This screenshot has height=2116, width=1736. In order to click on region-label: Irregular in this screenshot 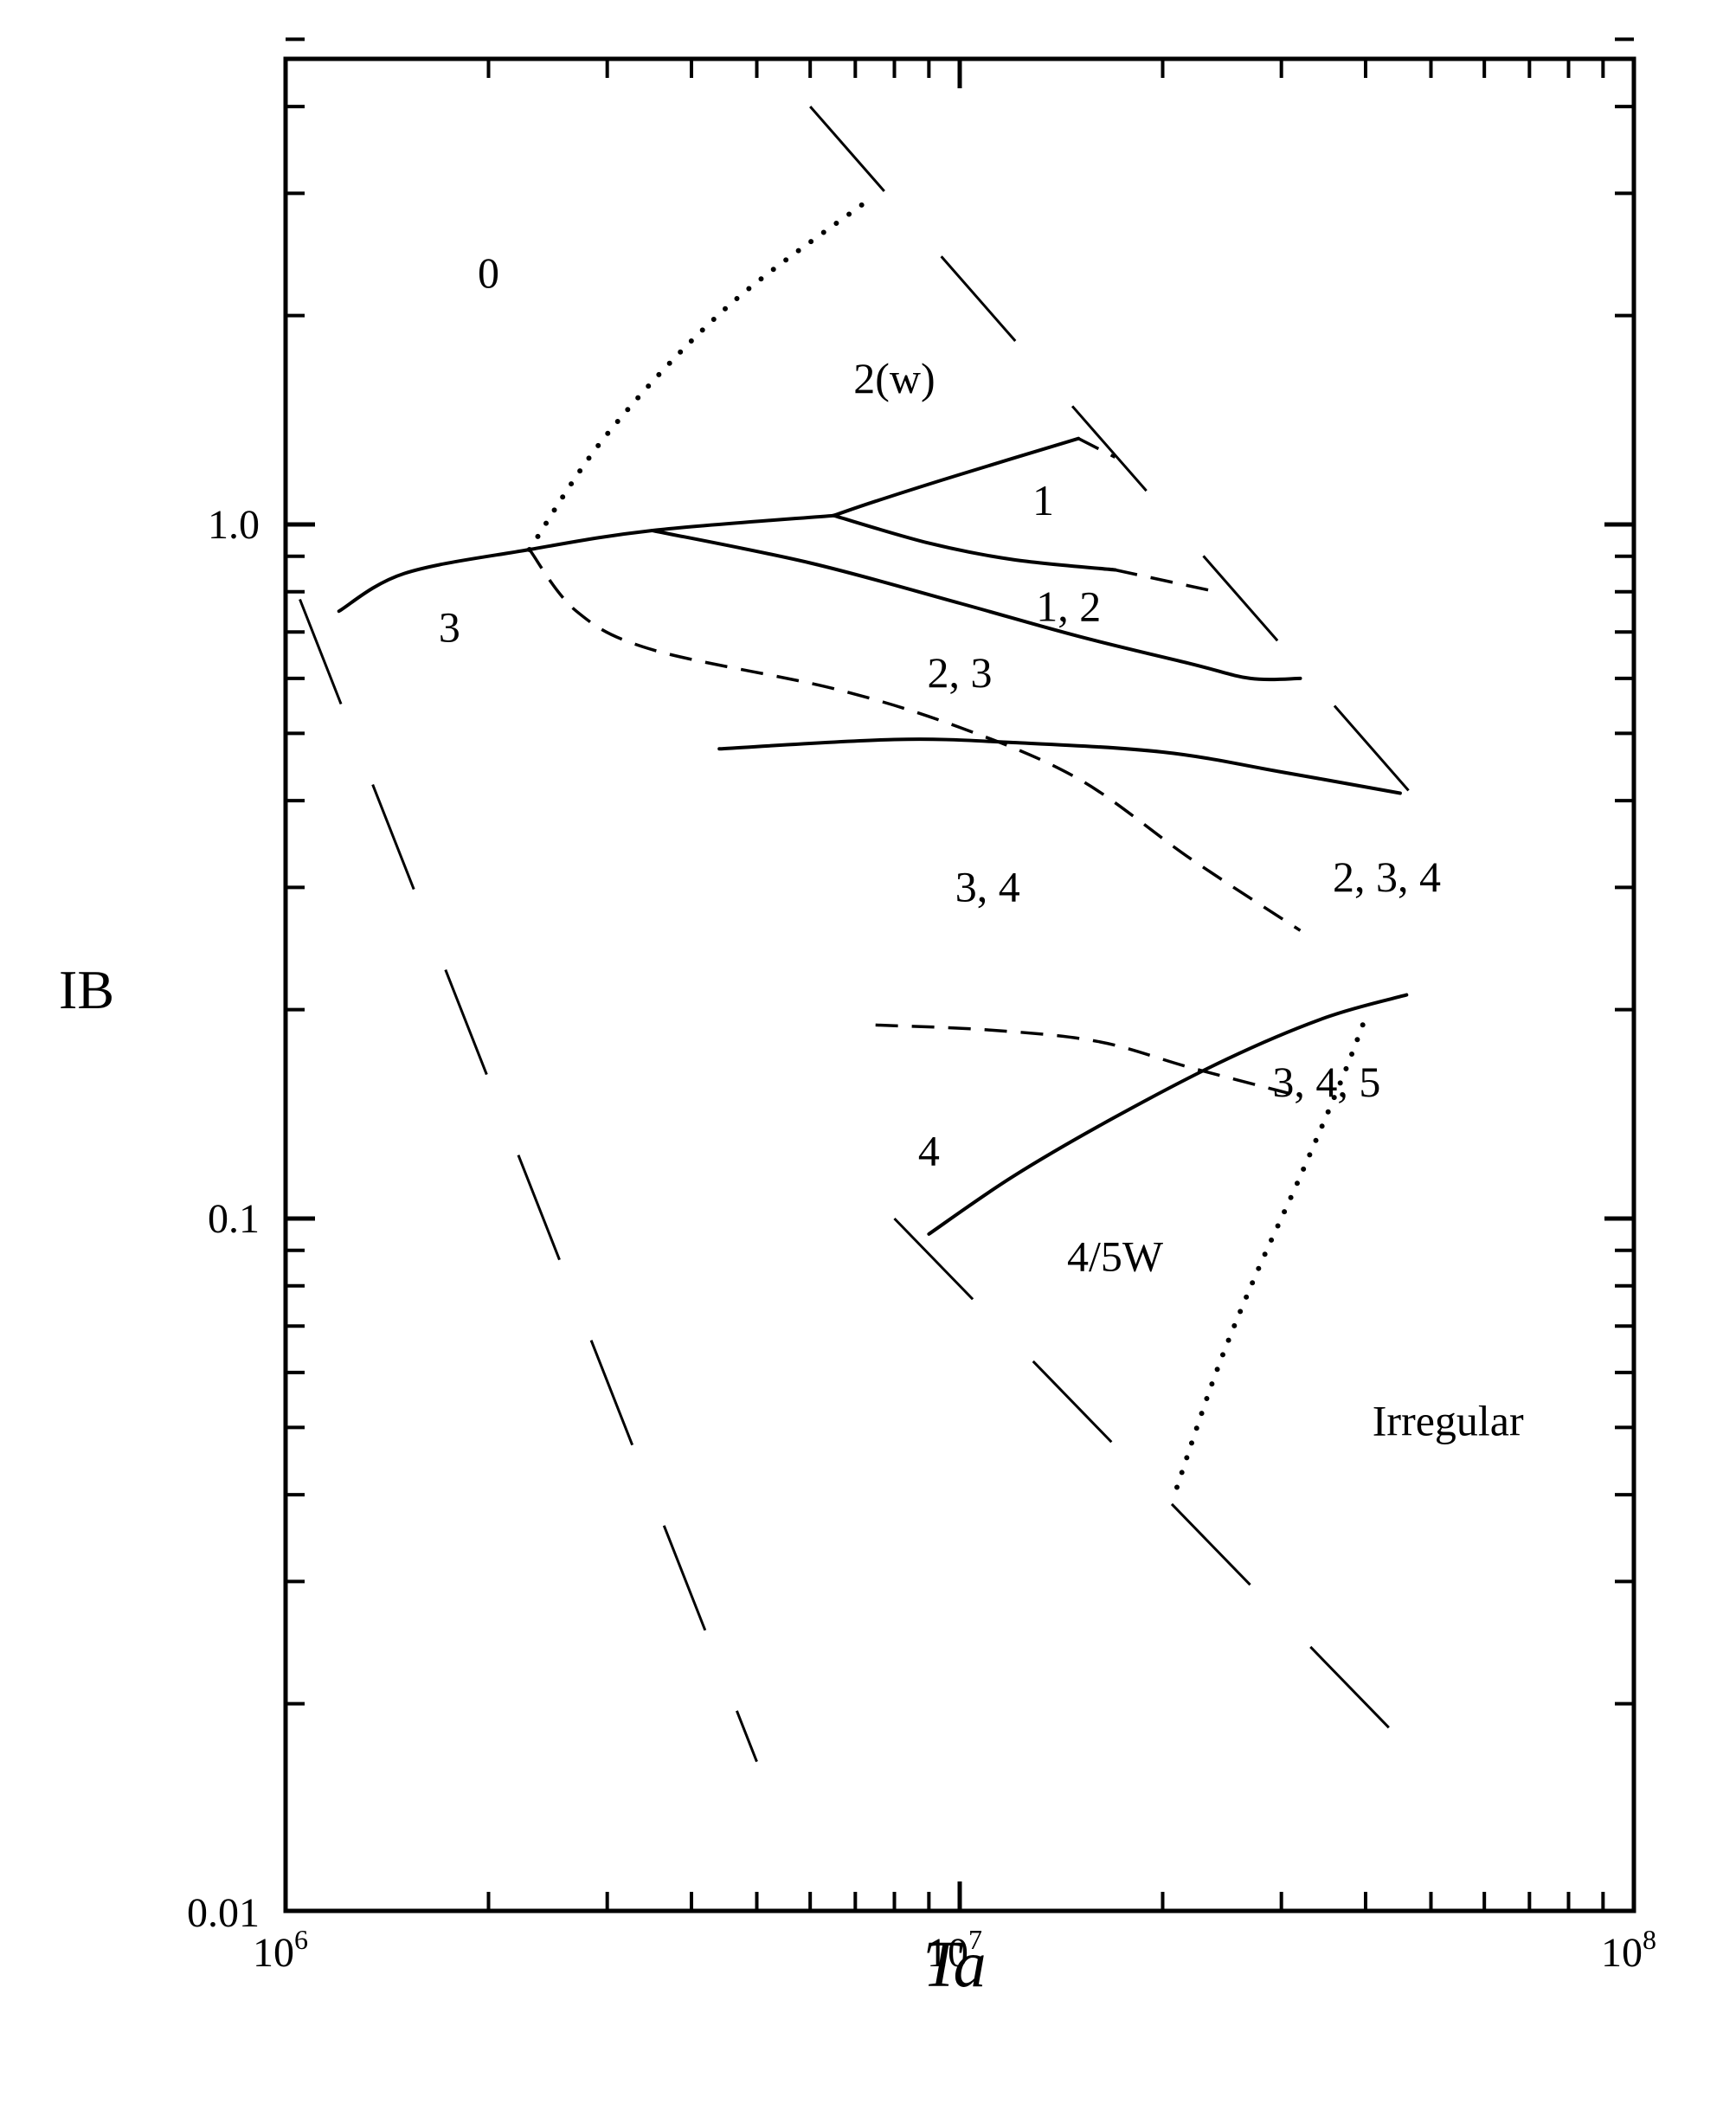, I will do `click(1448, 1421)`.